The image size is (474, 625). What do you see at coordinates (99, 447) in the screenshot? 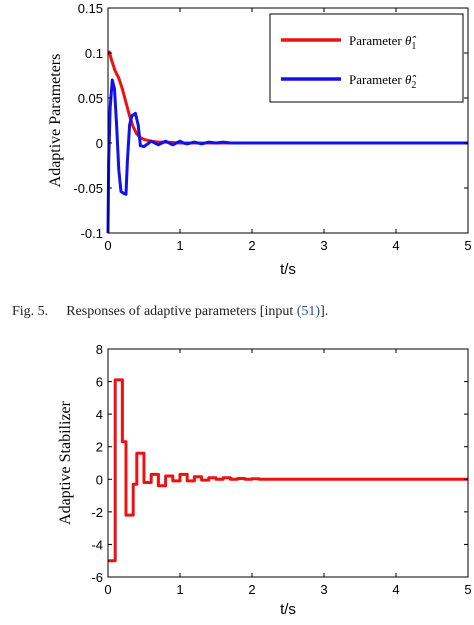
I see `y-tick-label: 2` at bounding box center [99, 447].